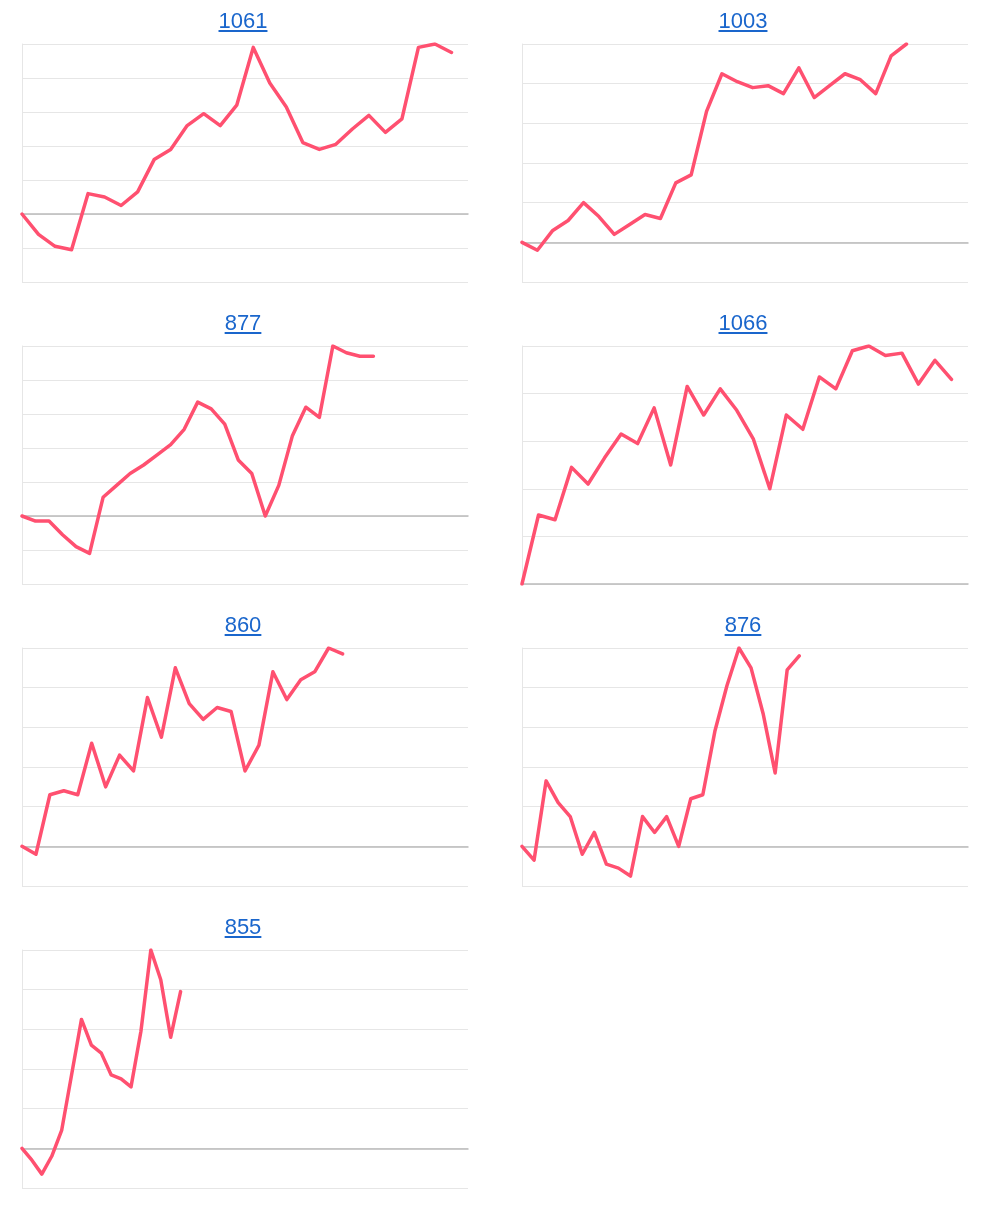 This screenshot has width=1000, height=1215. I want to click on chart-title: 877, so click(243, 322).